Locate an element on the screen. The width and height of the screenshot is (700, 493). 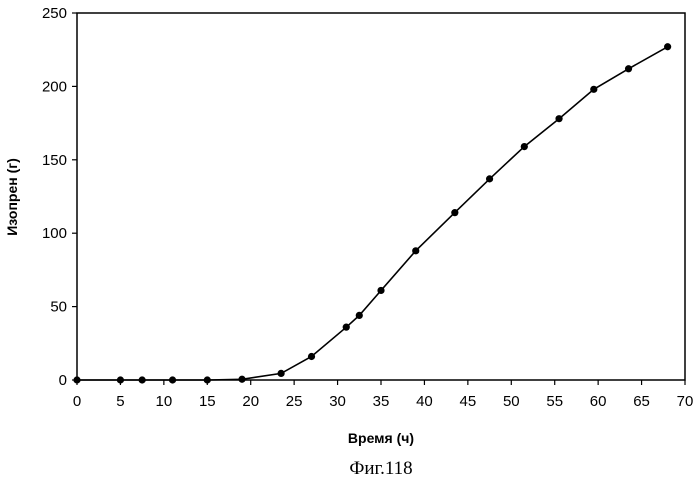
y-tick-label: 0 is located at coordinates (63, 380).